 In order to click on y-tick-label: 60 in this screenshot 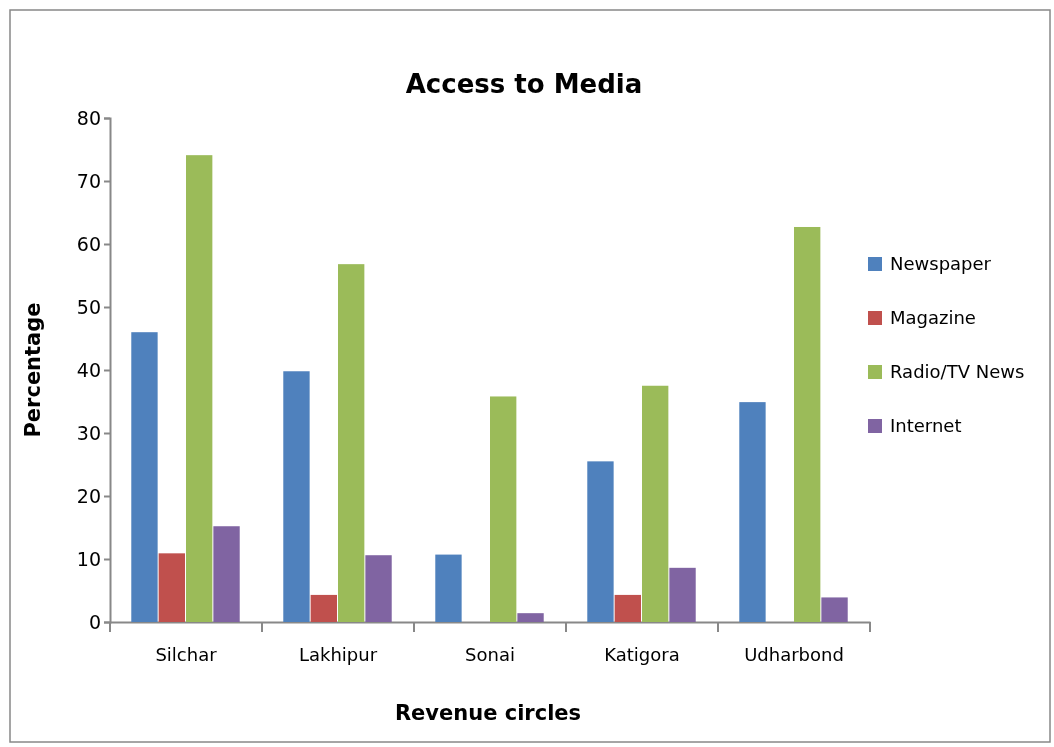, I will do `click(88, 243)`.